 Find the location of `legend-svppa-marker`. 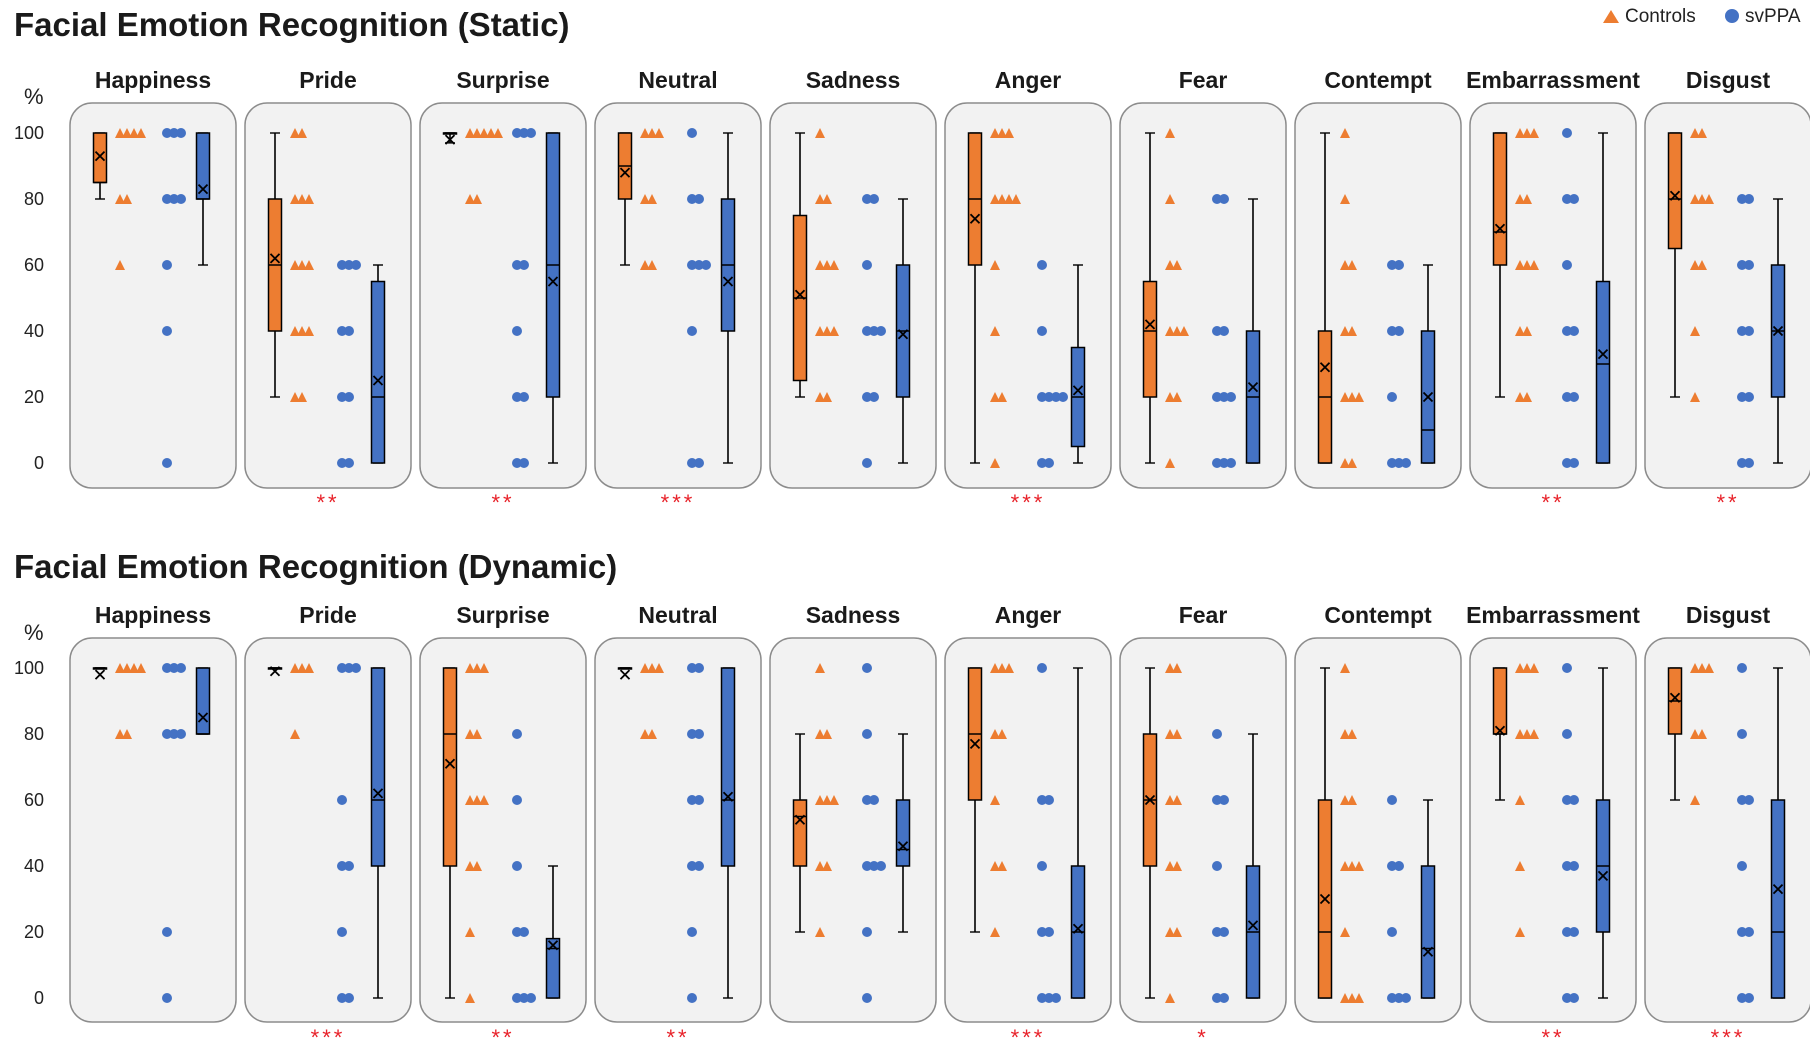

legend-svppa-marker is located at coordinates (1732, 16).